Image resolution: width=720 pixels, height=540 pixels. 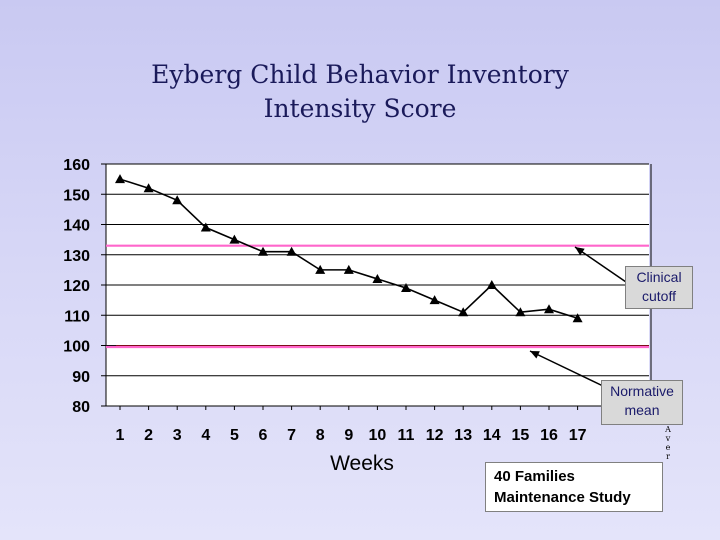 I want to click on x-tick-label: 7, so click(x=291, y=435).